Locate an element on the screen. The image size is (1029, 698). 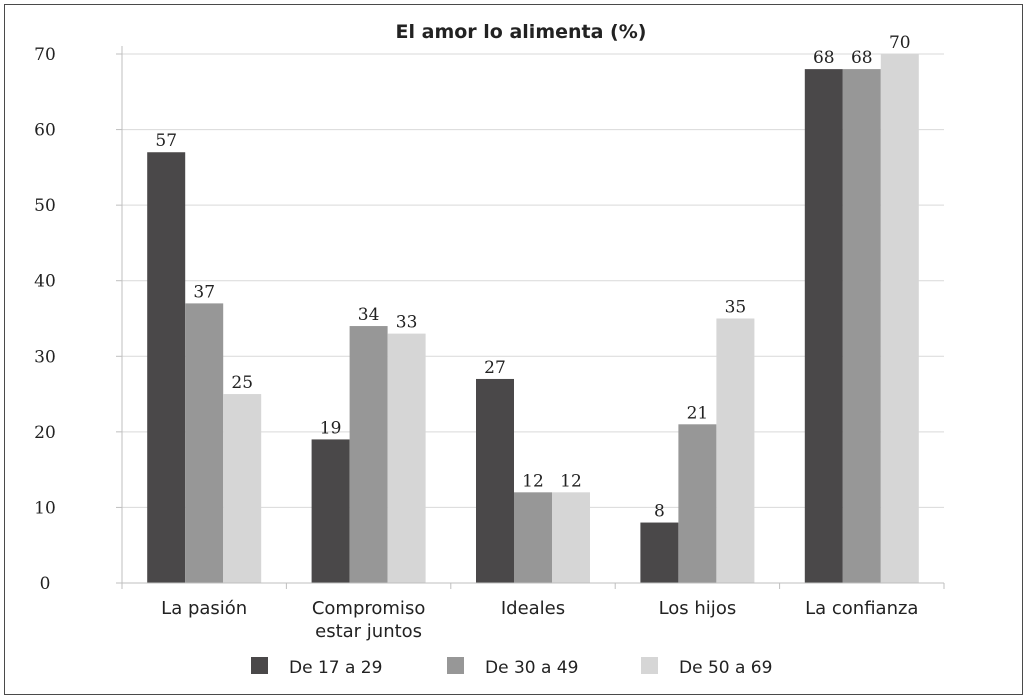
y-tick-label: 70 is located at coordinates (45, 55).